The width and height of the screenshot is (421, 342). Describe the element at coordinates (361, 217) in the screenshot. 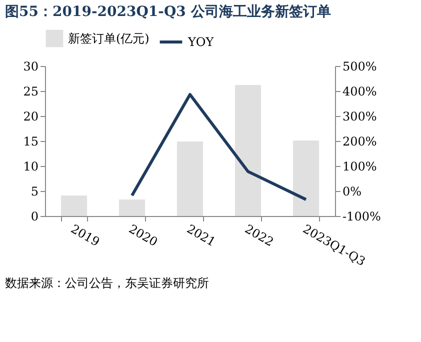

I see `y2-tick-label: -100%` at that location.